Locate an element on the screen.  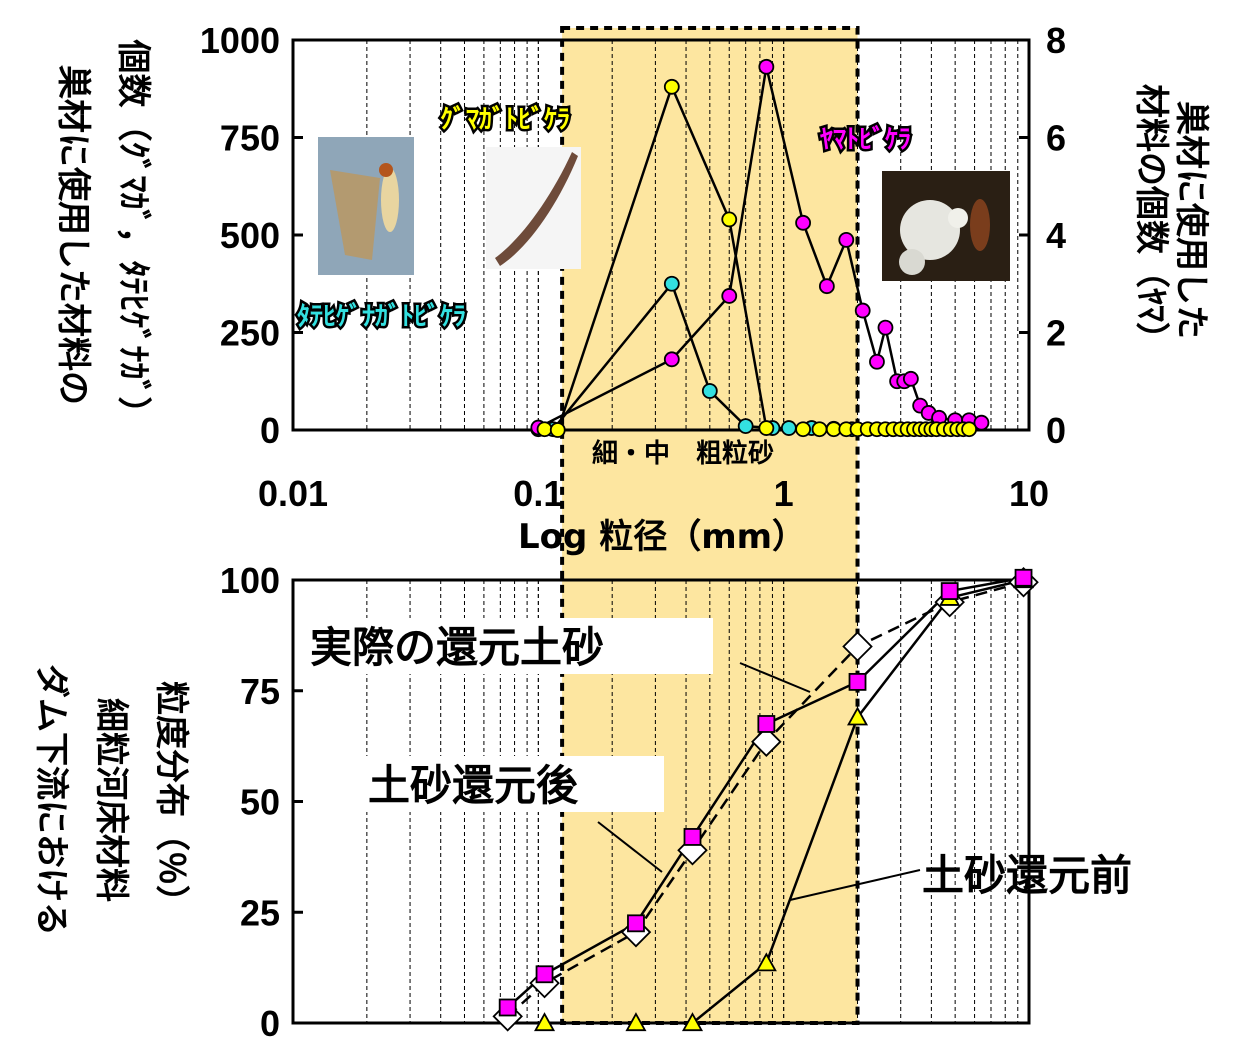
photo-kumagae is located at coordinates (533, 208).